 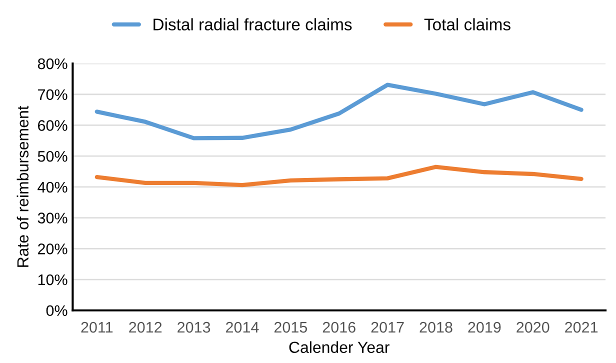 I want to click on legend-label: Distal radial fracture claims, so click(x=253, y=24).